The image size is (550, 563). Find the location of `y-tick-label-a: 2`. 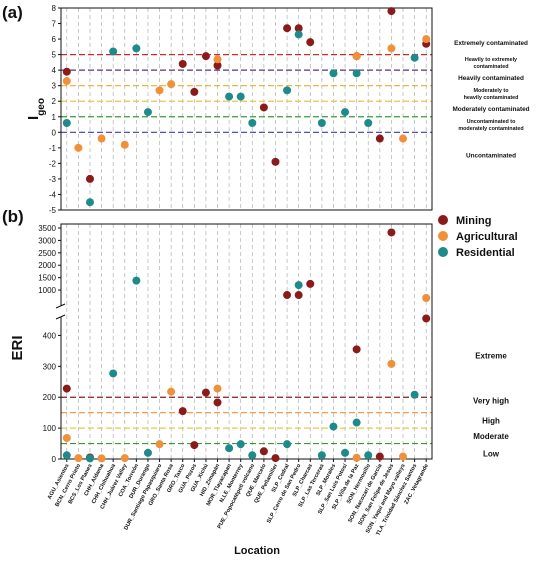

y-tick-label-a: 2 is located at coordinates (54, 101).